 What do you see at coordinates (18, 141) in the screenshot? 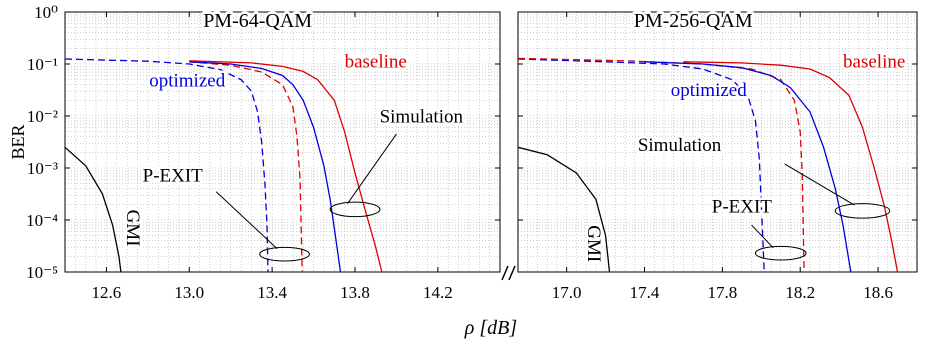
I see `y-axis-label: BER` at bounding box center [18, 141].